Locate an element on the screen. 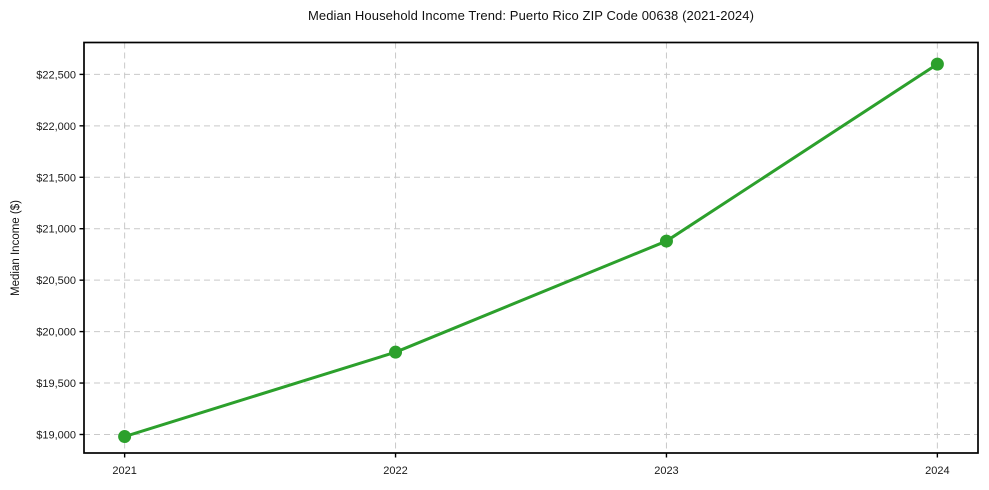 This screenshot has width=989, height=490. y-tick-label: $19,500 is located at coordinates (56, 384).